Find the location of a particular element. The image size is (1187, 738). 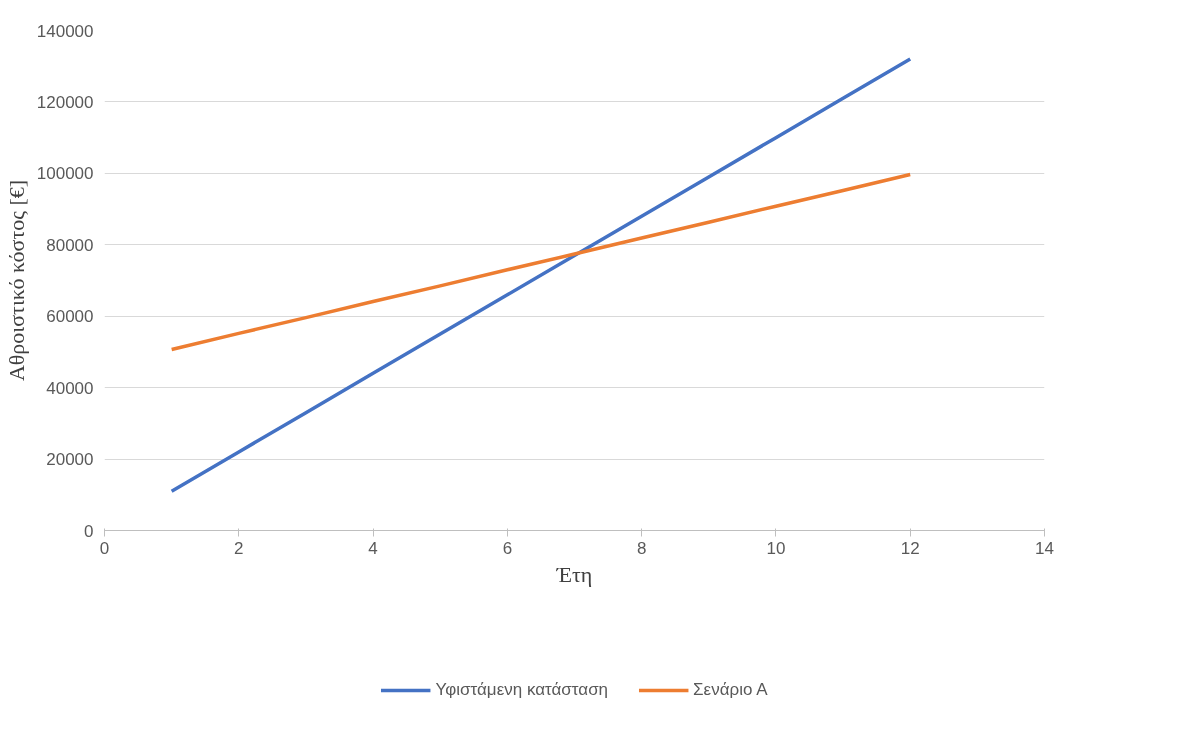

y-tick-label: 100000 is located at coordinates (65, 174).